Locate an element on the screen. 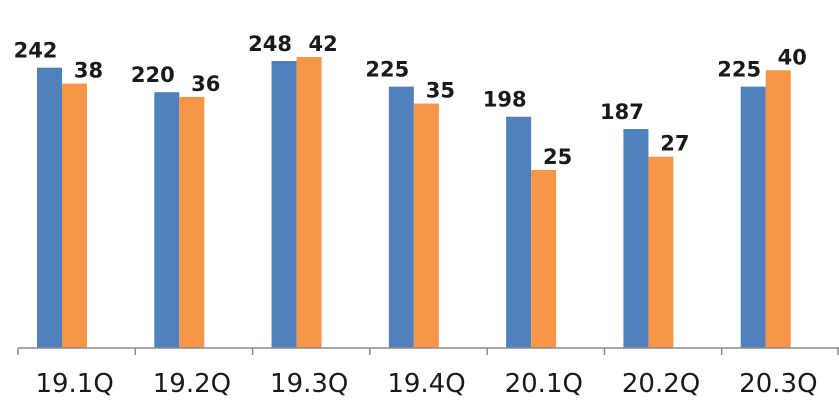 The image size is (839, 401). data-label-series1-19.4Q: 225 is located at coordinates (387, 70).